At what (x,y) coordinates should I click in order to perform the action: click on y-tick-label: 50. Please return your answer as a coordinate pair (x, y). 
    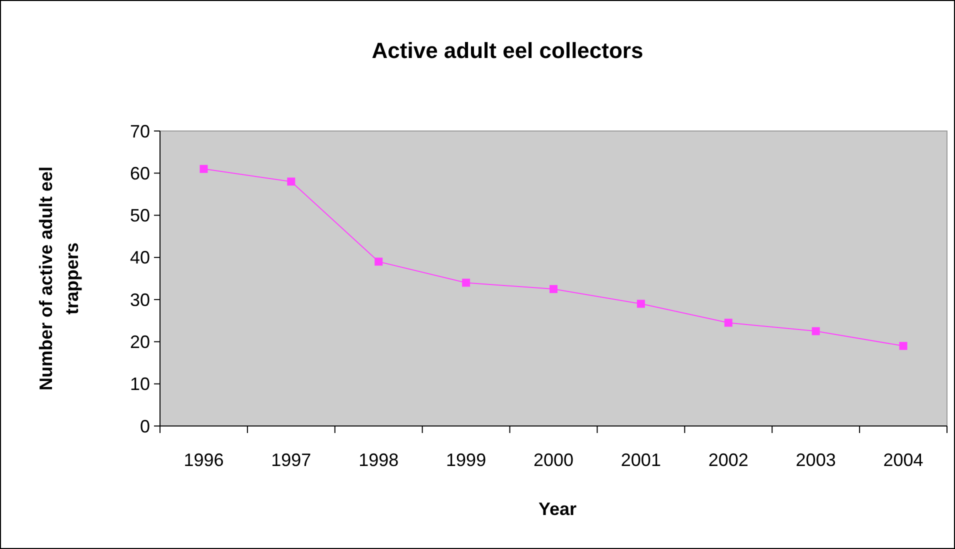
    Looking at the image, I should click on (140, 216).